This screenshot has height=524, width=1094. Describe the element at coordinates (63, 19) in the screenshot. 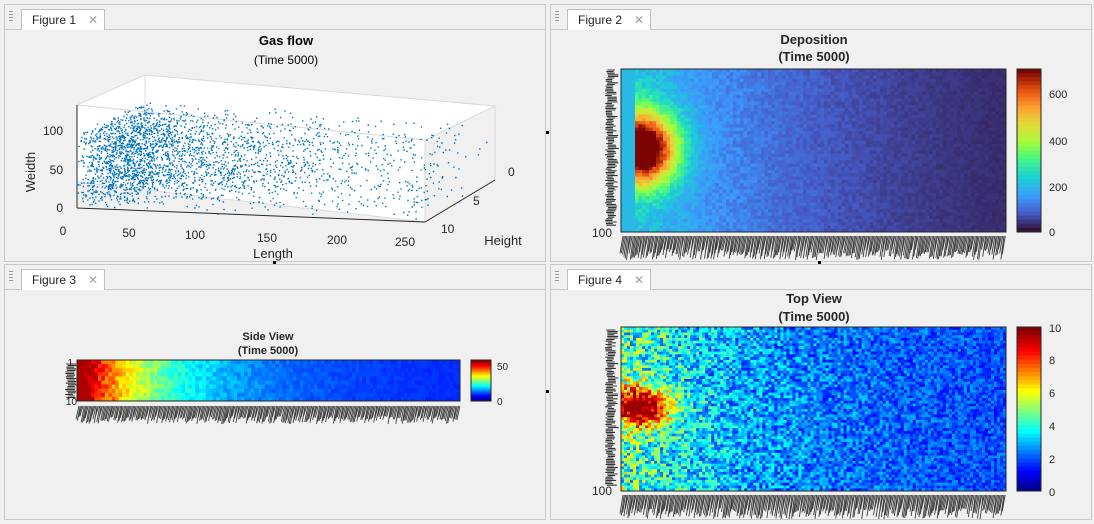

I see `tab-figure-1: Figure 1 ✕` at that location.